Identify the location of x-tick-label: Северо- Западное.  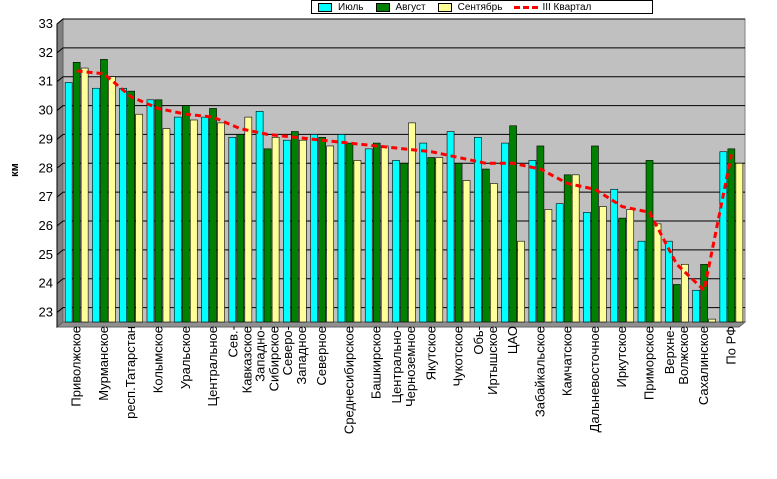
(294, 355).